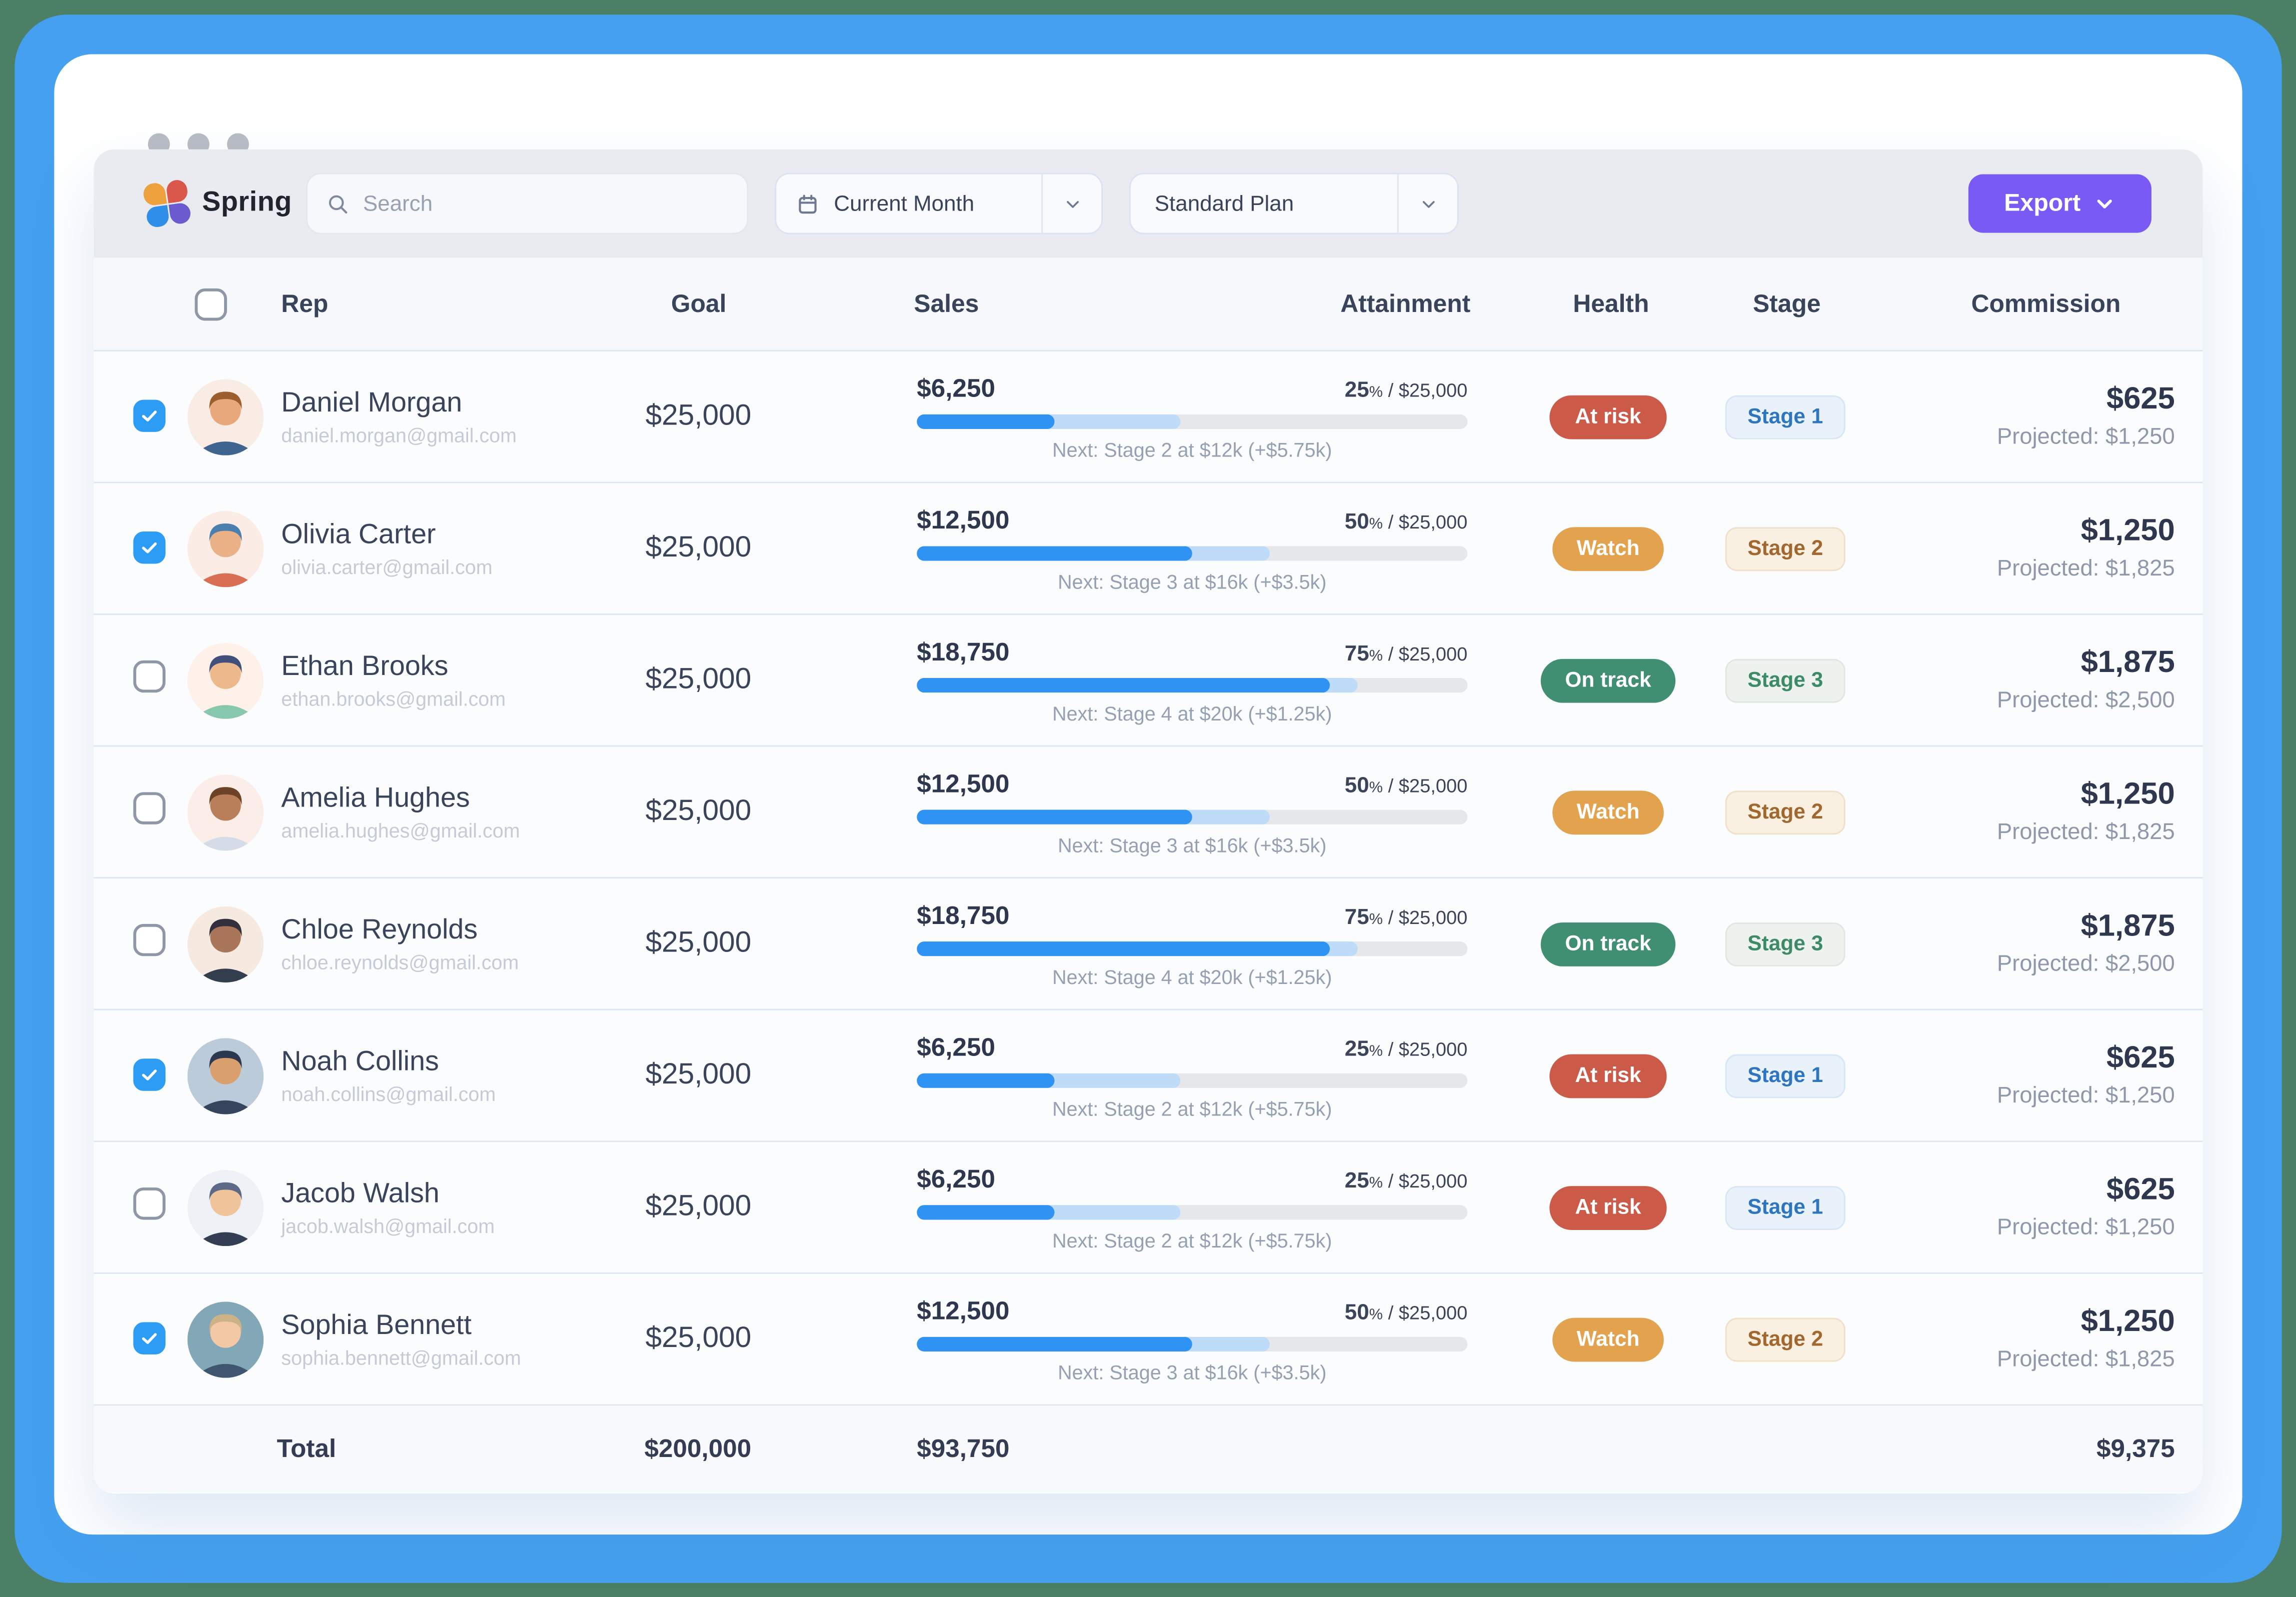 The width and height of the screenshot is (2296, 1597). Describe the element at coordinates (388, 1225) in the screenshot. I see `rep-email: jacob.walsh@gmail.com` at that location.